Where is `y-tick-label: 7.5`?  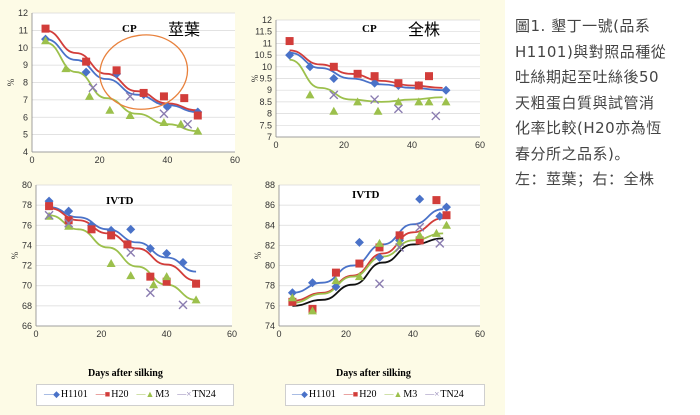
y-tick-label: 7.5 is located at coordinates (265, 125).